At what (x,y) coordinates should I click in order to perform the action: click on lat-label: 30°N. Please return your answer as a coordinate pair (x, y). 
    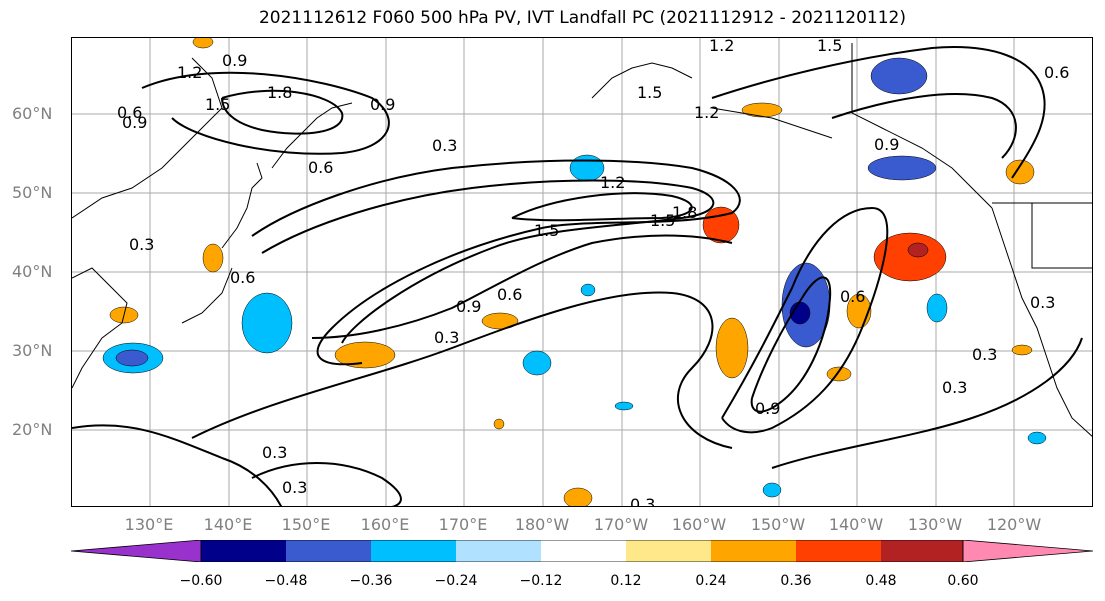
    Looking at the image, I should click on (32, 350).